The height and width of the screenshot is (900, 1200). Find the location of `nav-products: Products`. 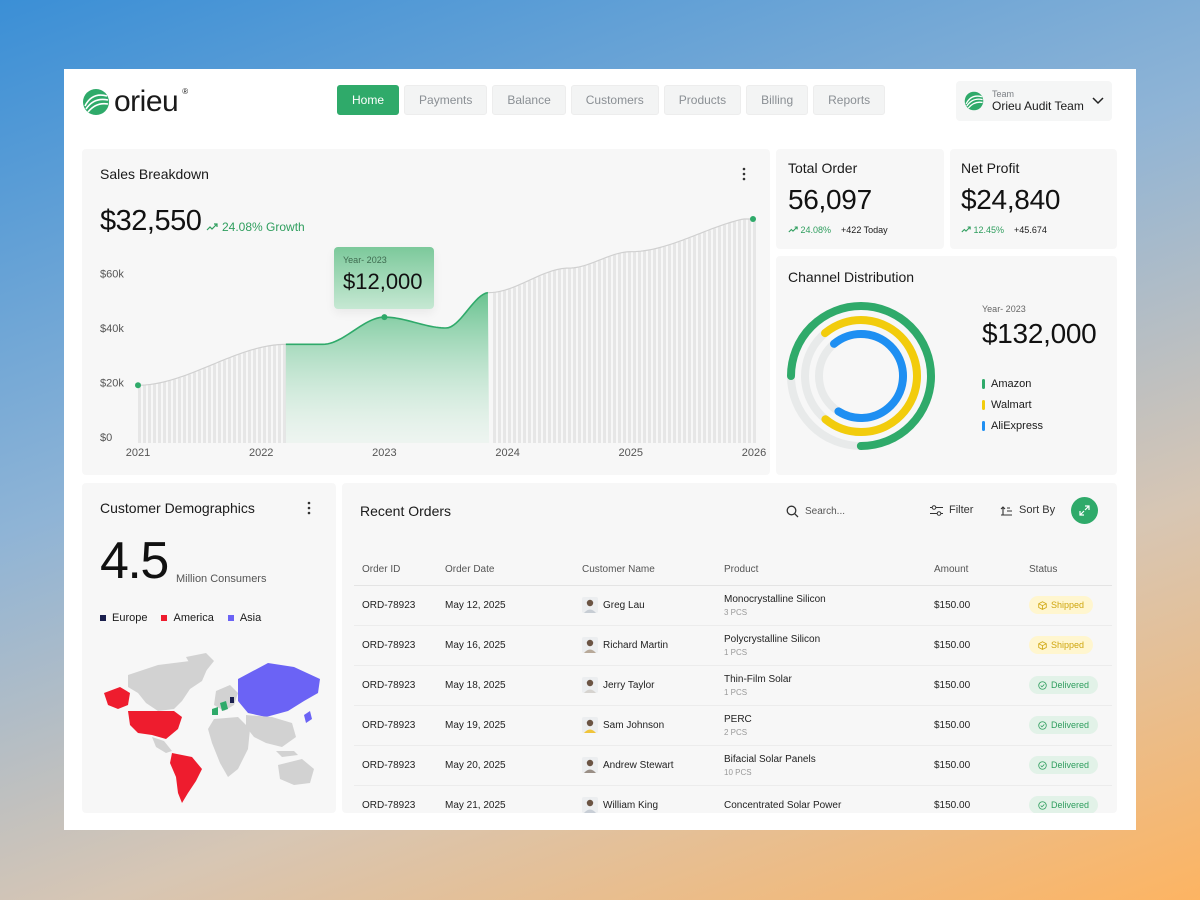

nav-products: Products is located at coordinates (702, 100).